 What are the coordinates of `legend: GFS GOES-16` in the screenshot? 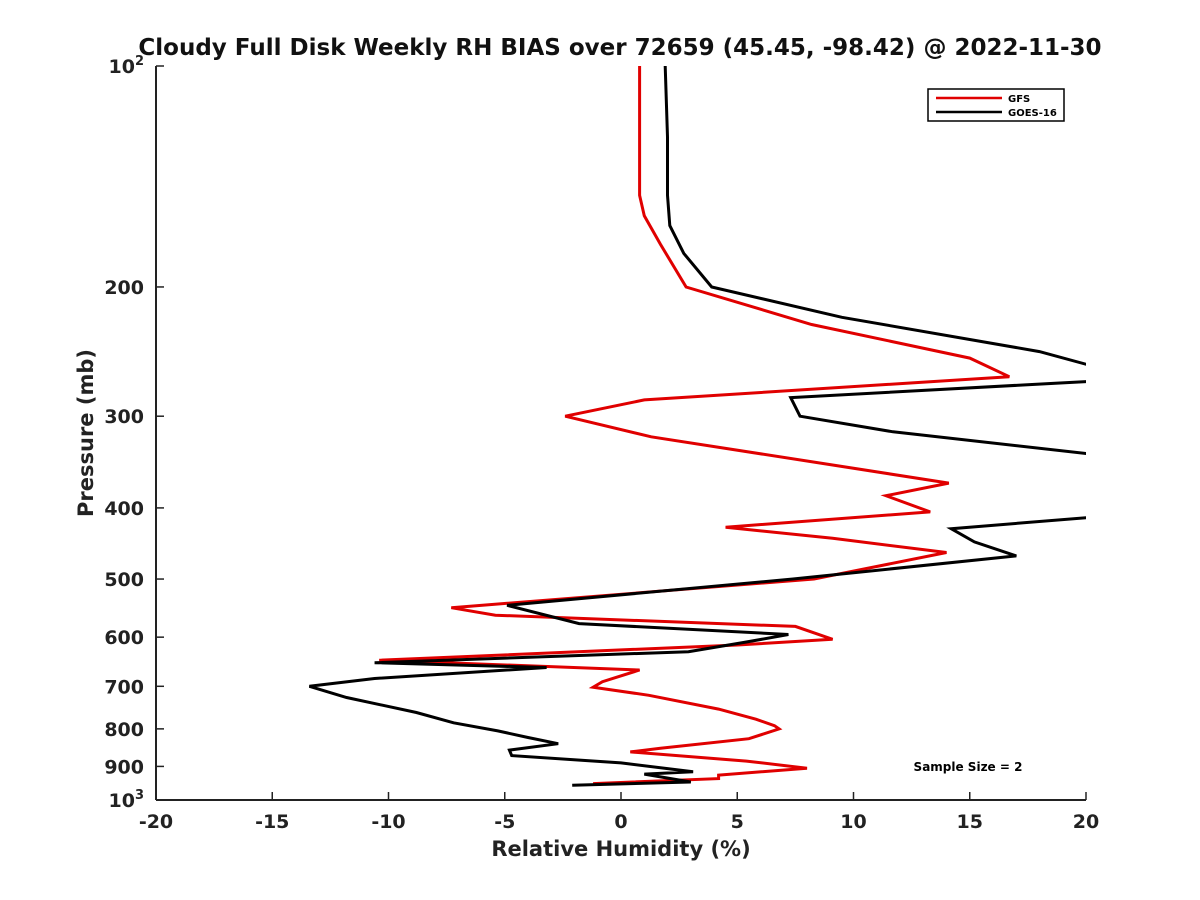 It's located at (996, 105).